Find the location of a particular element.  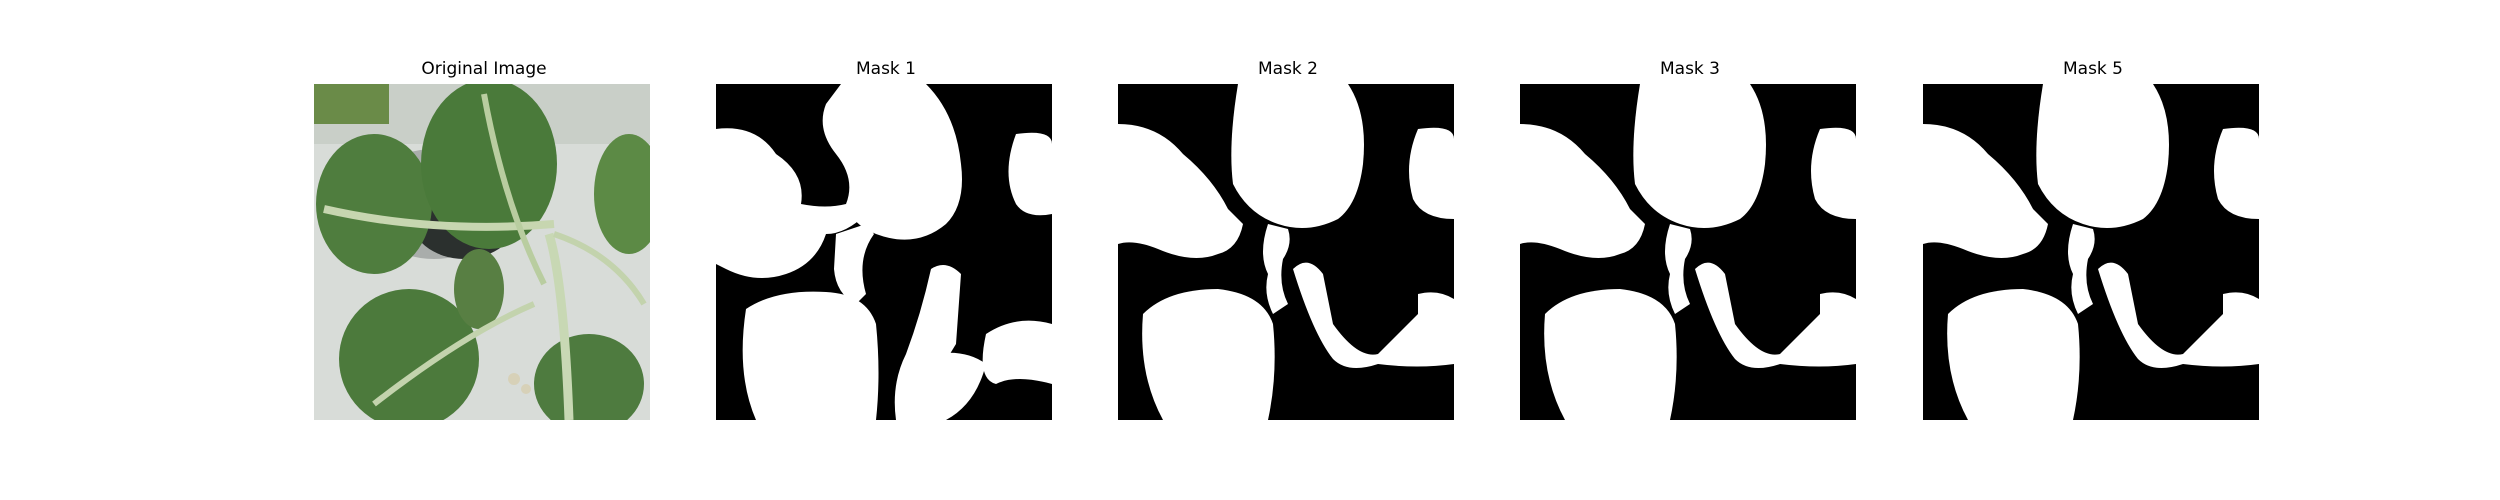

panel-title: Mask 1 is located at coordinates (885, 69).